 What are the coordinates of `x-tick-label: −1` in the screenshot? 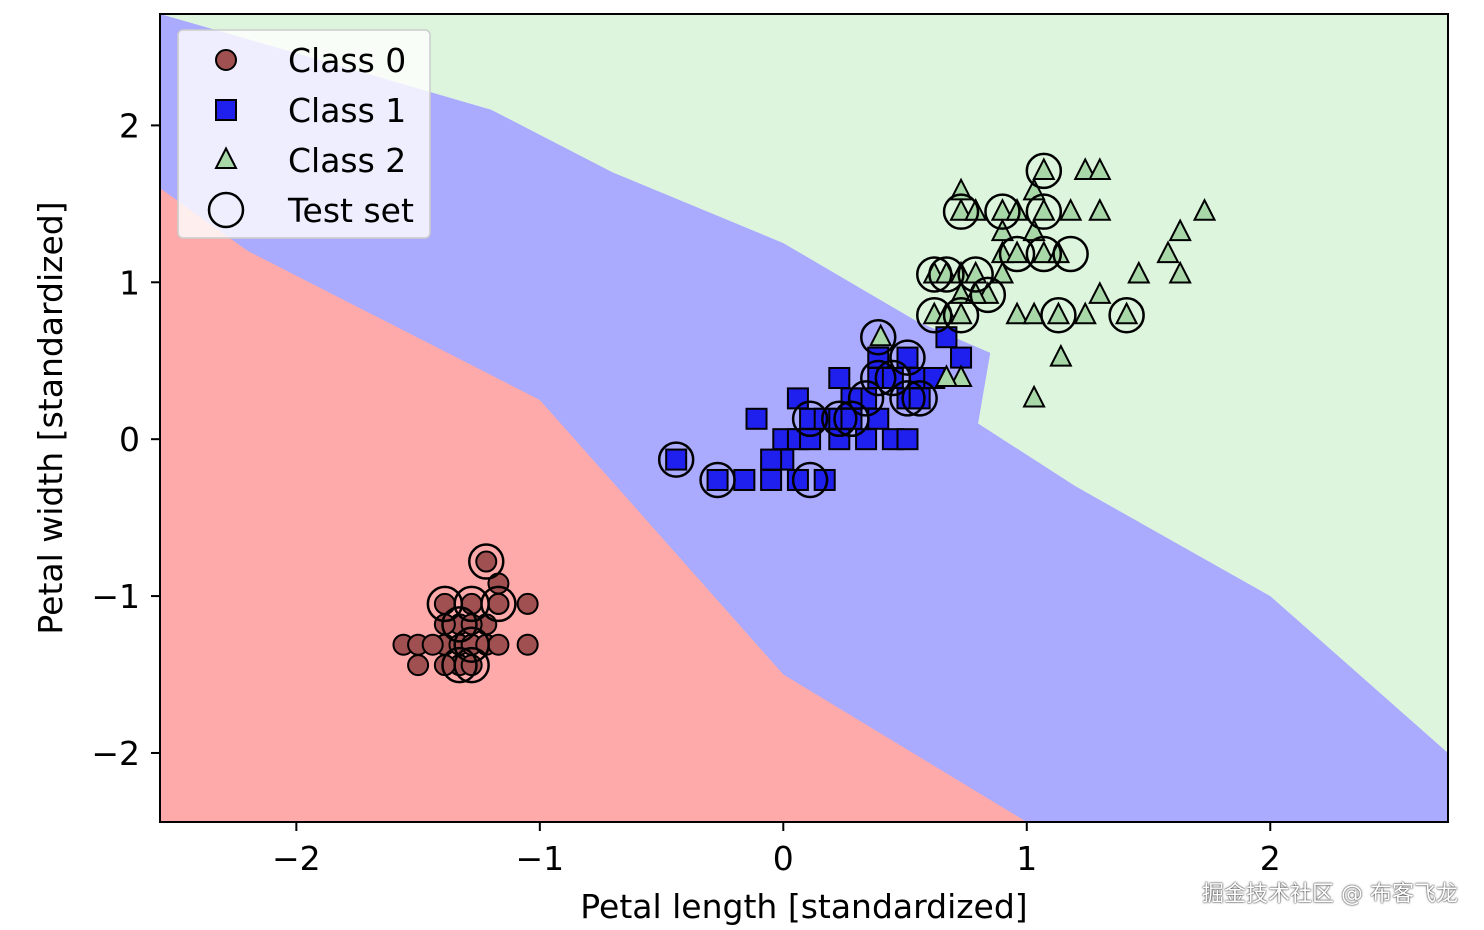 It's located at (539, 858).